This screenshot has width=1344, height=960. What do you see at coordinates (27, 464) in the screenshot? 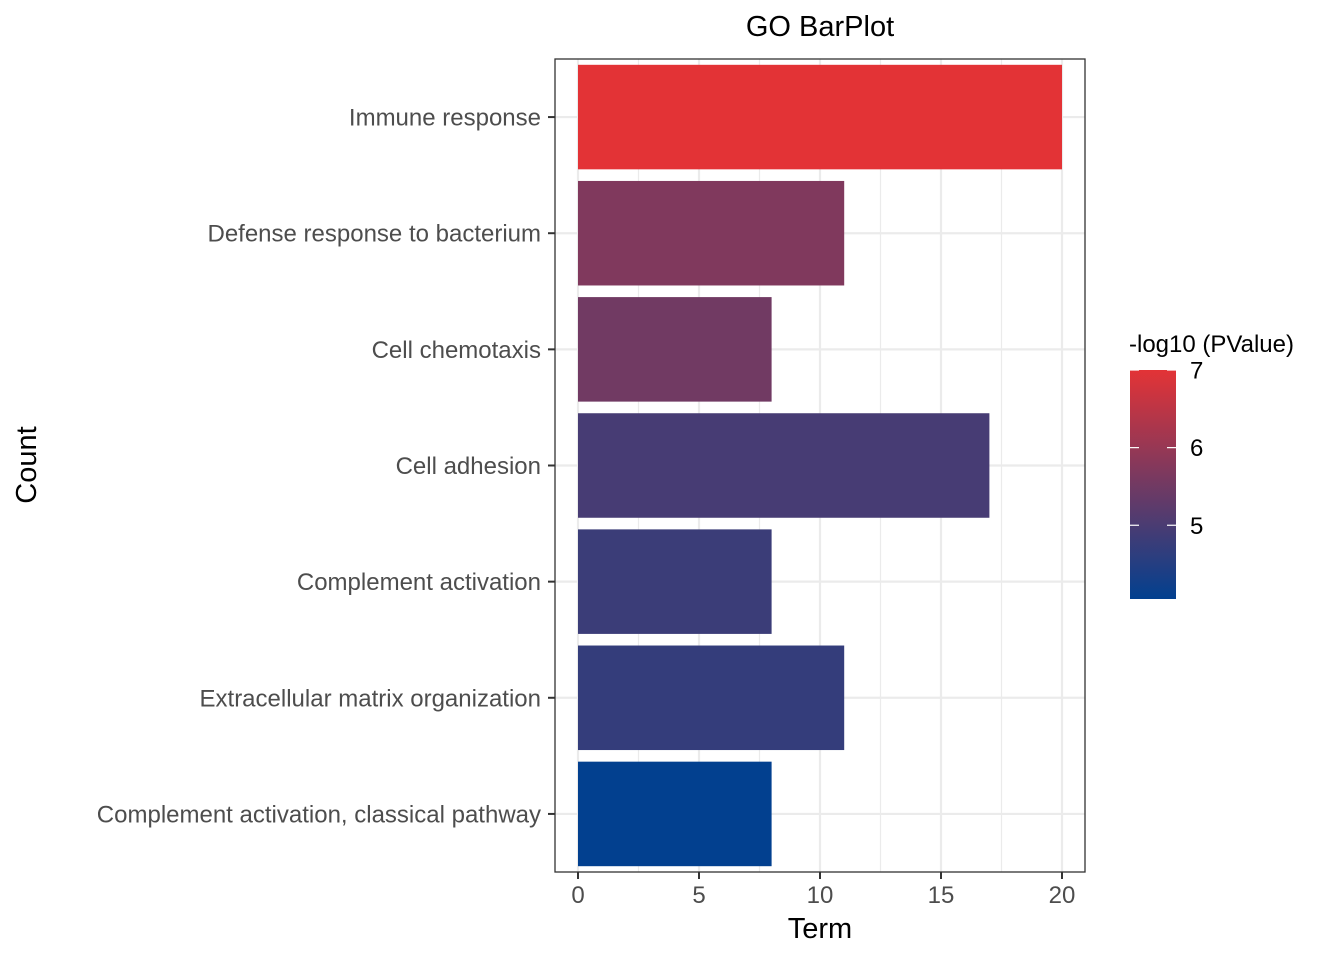
I see `y-axis-title: Count` at bounding box center [27, 464].